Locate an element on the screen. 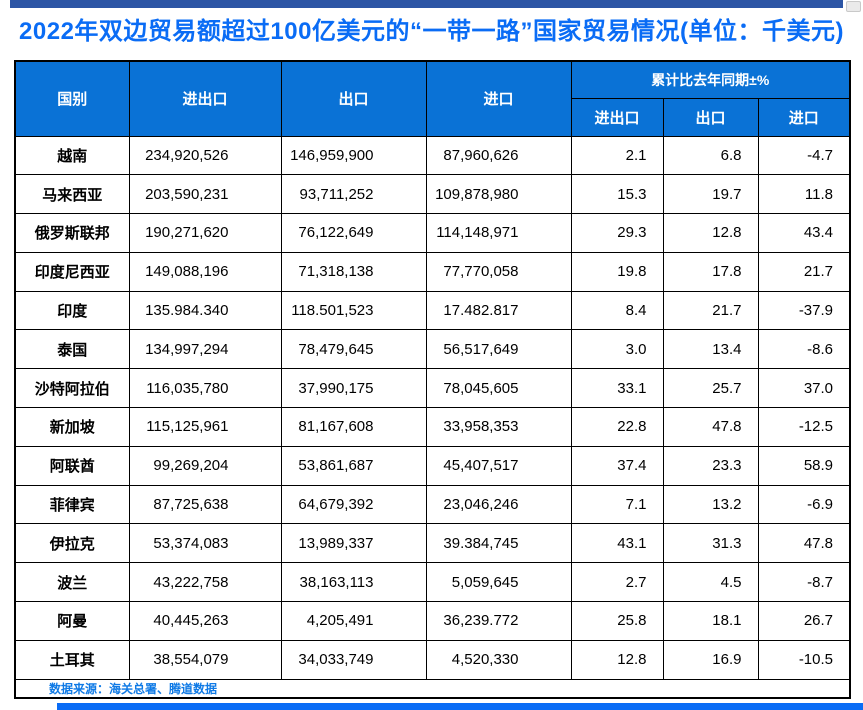  col-header-import: 进口 is located at coordinates (498, 98).